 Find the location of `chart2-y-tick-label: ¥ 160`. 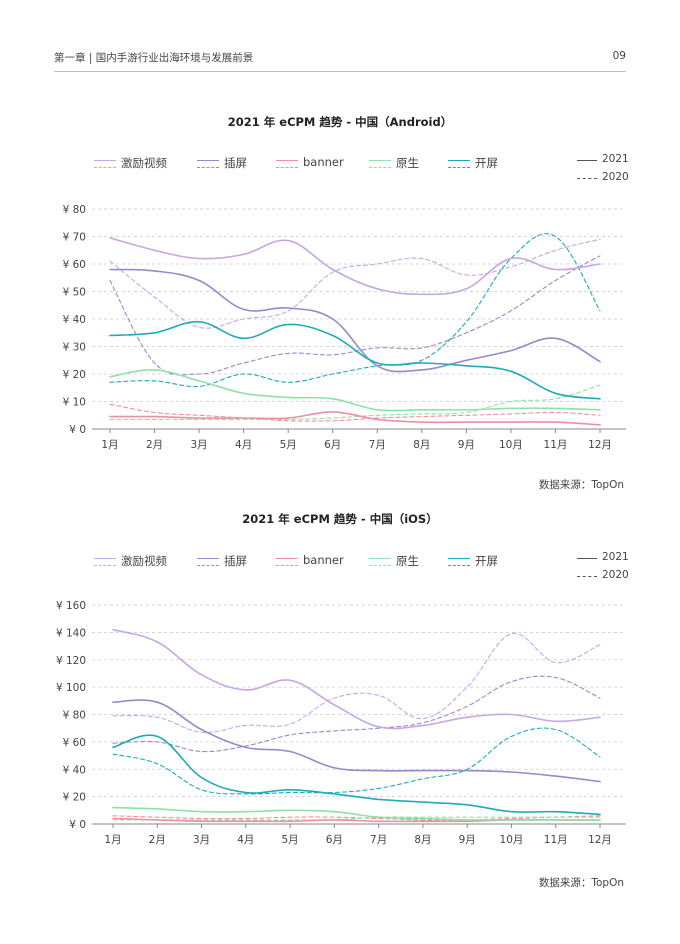

chart2-y-tick-label: ¥ 160 is located at coordinates (71, 606).